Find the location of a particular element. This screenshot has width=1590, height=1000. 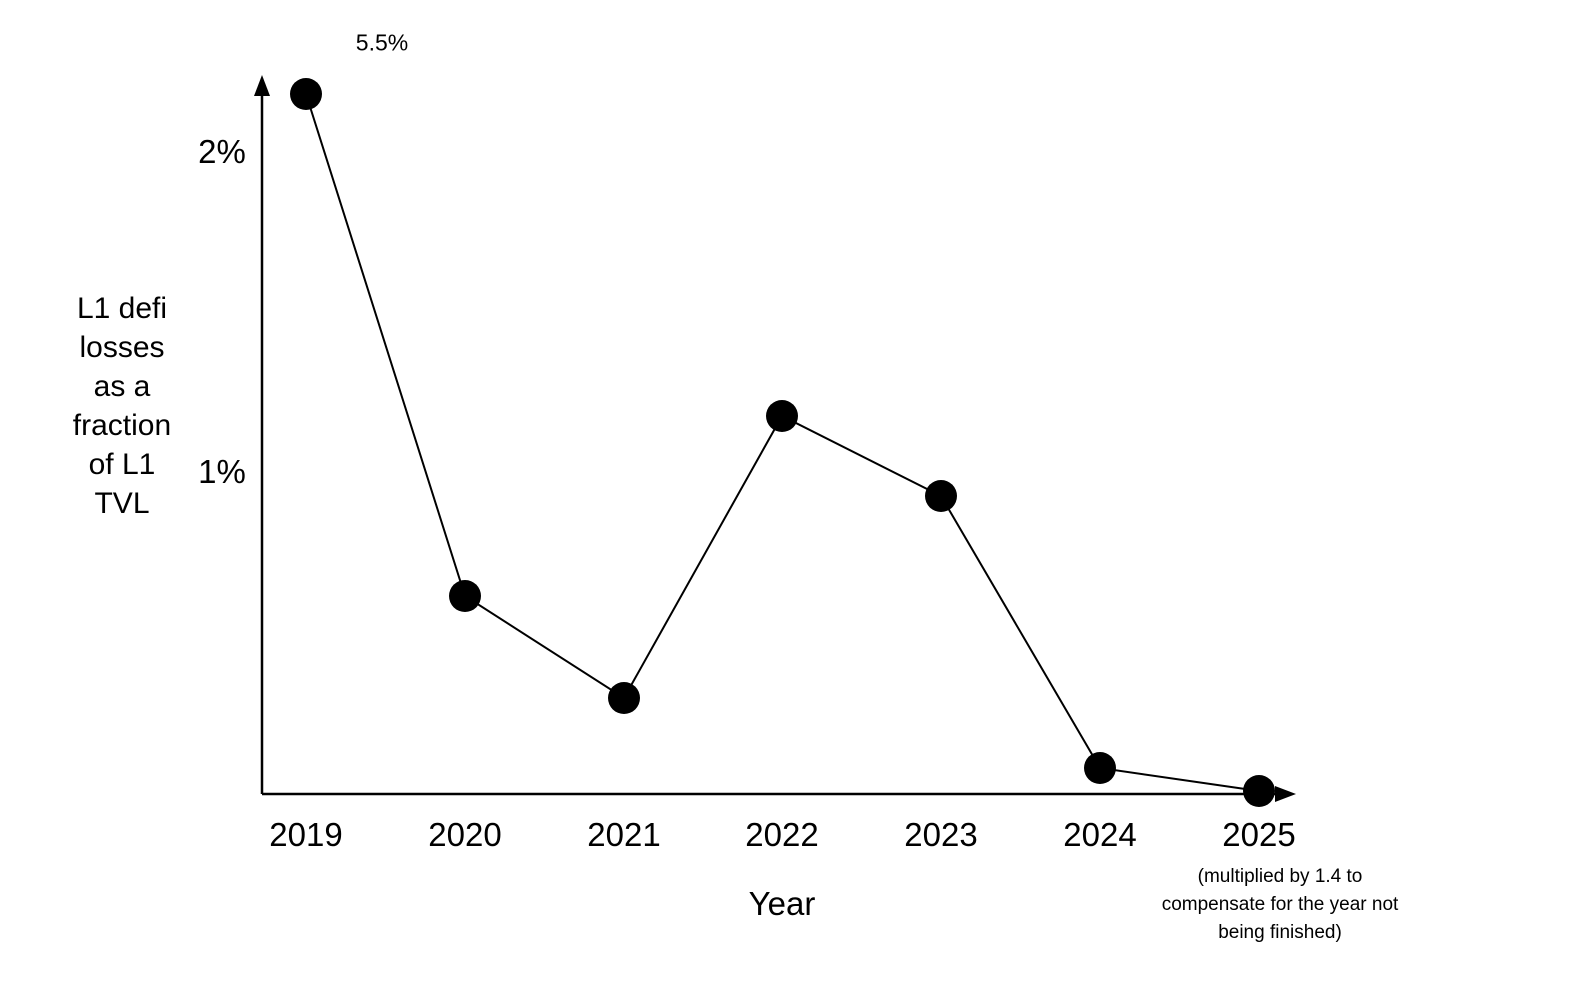

y-axis-title-line: of L1 is located at coordinates (122, 464).